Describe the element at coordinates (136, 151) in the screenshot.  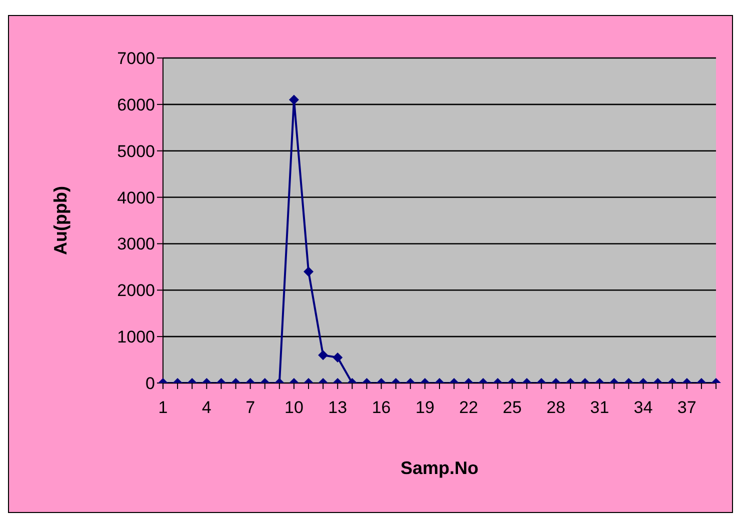
I see `y-tick-label: 5000` at that location.